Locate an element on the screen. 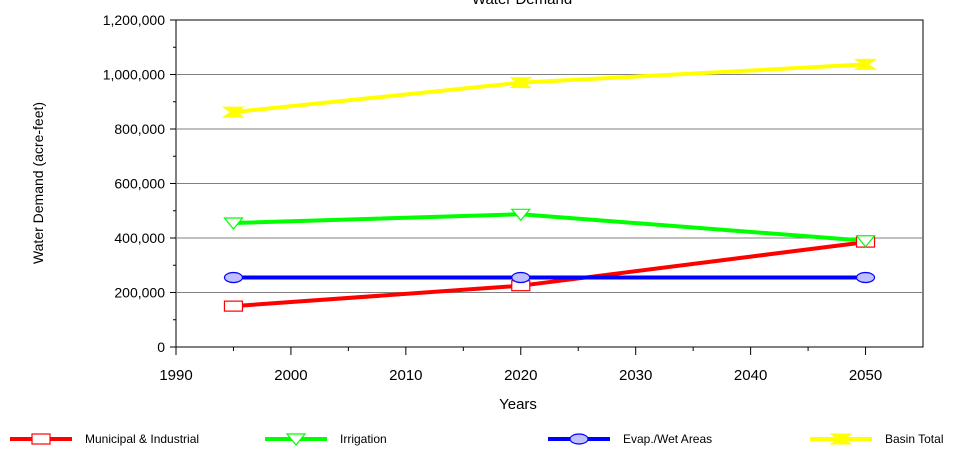  y-axis-title: Water Demand (acre-feet) is located at coordinates (38, 183).